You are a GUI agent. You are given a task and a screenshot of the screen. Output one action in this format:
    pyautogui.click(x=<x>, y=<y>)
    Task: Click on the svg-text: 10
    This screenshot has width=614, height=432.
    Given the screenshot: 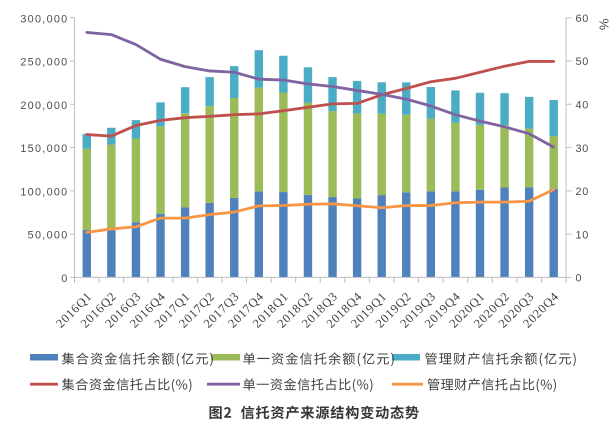 What is the action you would take?
    pyautogui.click(x=583, y=235)
    